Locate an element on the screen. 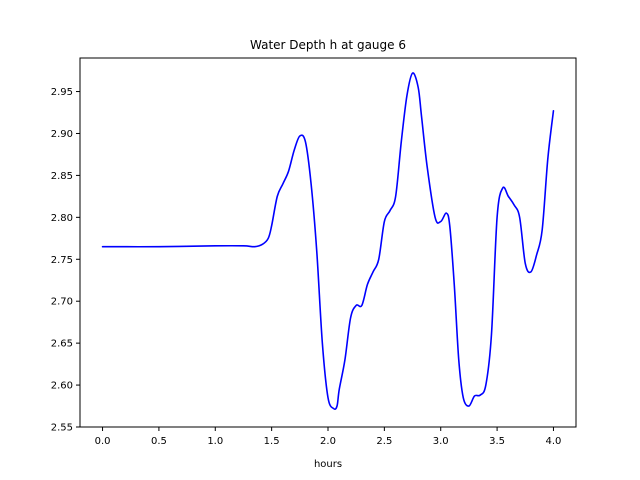  x-tick-label: 2.5 is located at coordinates (384, 441).